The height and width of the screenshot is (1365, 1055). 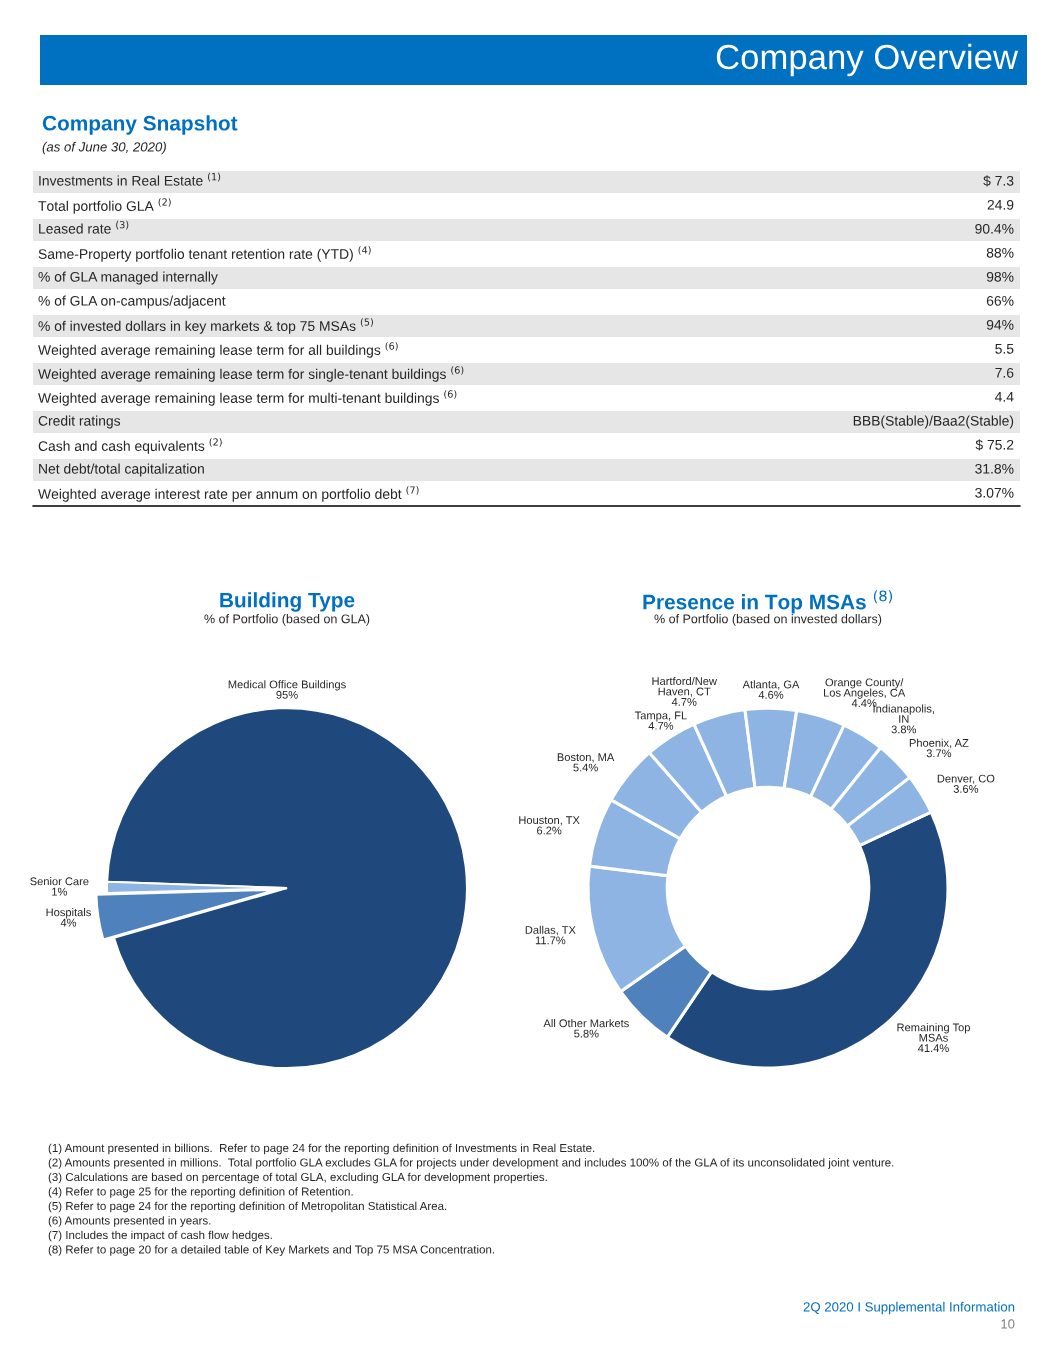 I want to click on slice-label: Medical Office Buildings, so click(x=287, y=685).